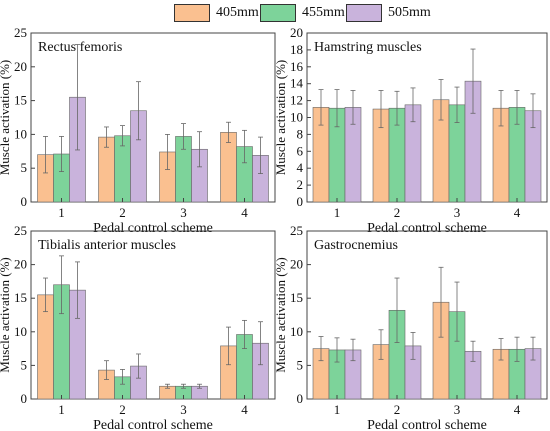 Image resolution: width=550 pixels, height=431 pixels. What do you see at coordinates (237, 12) in the screenshot?
I see `legend-label-405mm: 405mm` at bounding box center [237, 12].